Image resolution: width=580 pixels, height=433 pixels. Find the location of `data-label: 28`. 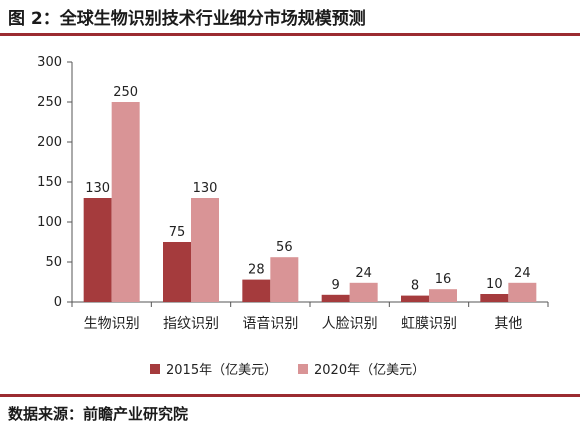

data-label: 28 is located at coordinates (256, 270).